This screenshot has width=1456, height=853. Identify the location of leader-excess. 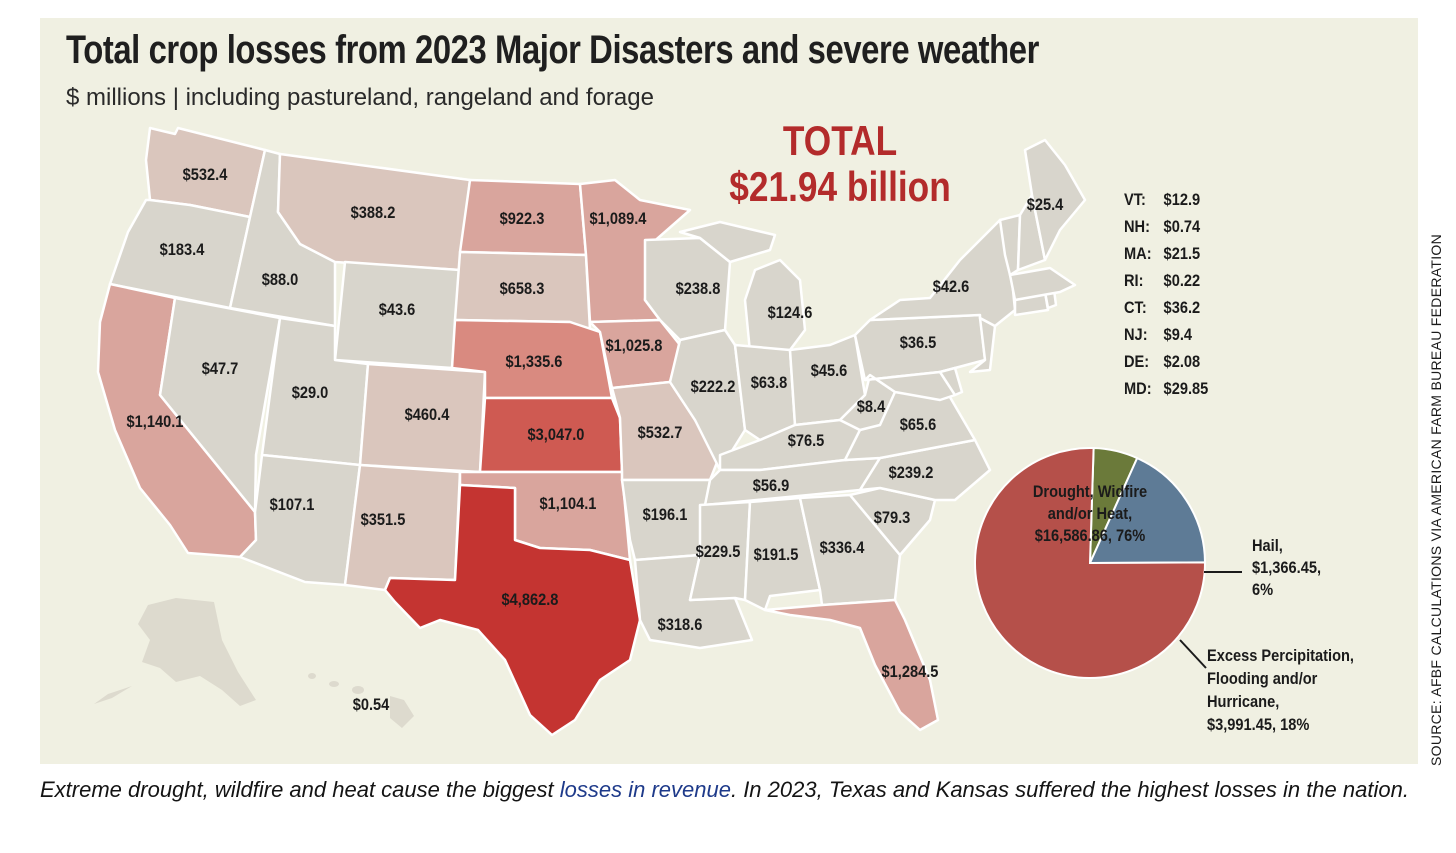
(1193, 654).